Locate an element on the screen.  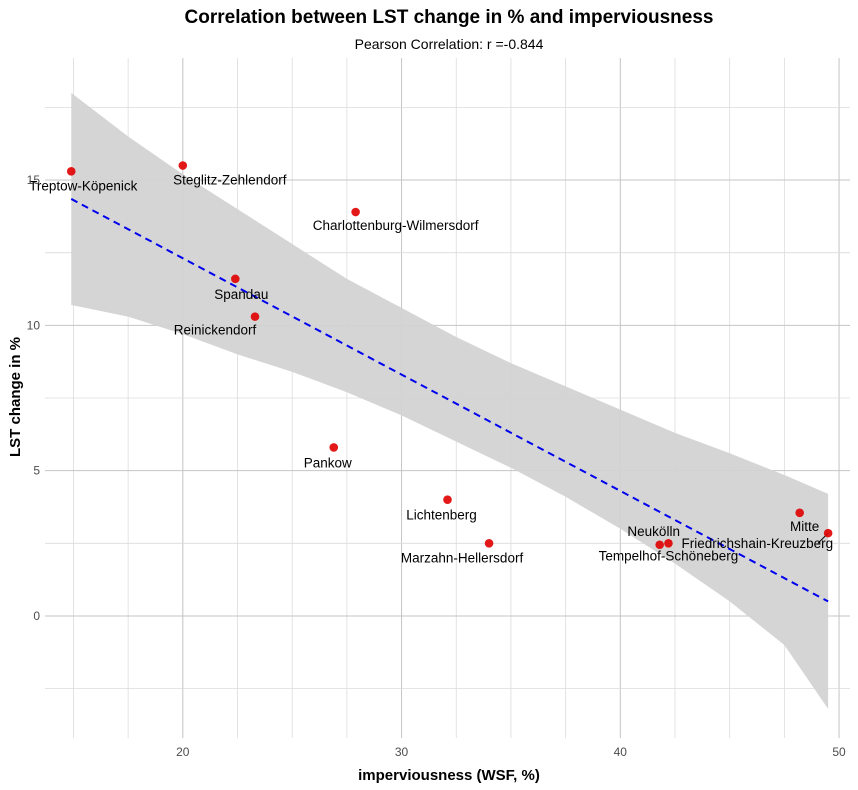
point-label: Treptow-Köpenick is located at coordinates (83, 185).